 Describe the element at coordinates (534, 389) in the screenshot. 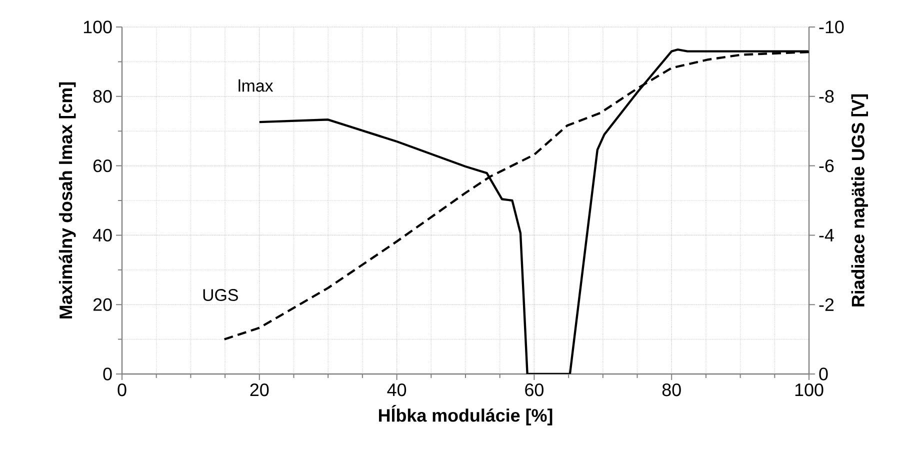

I see `x-tick-label: 60` at that location.